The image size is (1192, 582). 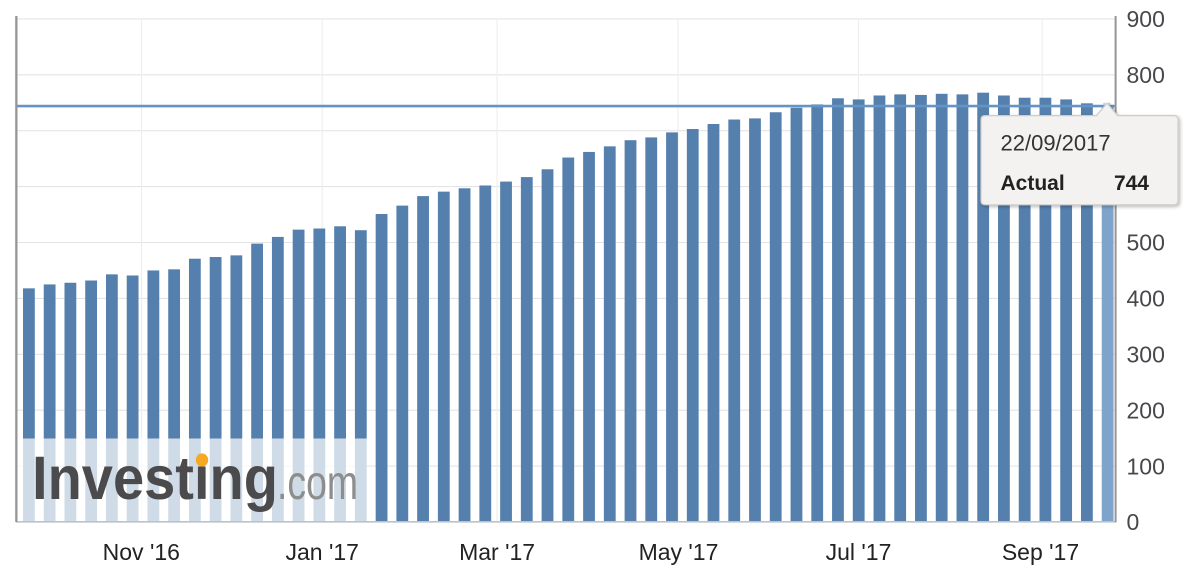 What do you see at coordinates (155, 478) in the screenshot?
I see `svg-text: Investing` at bounding box center [155, 478].